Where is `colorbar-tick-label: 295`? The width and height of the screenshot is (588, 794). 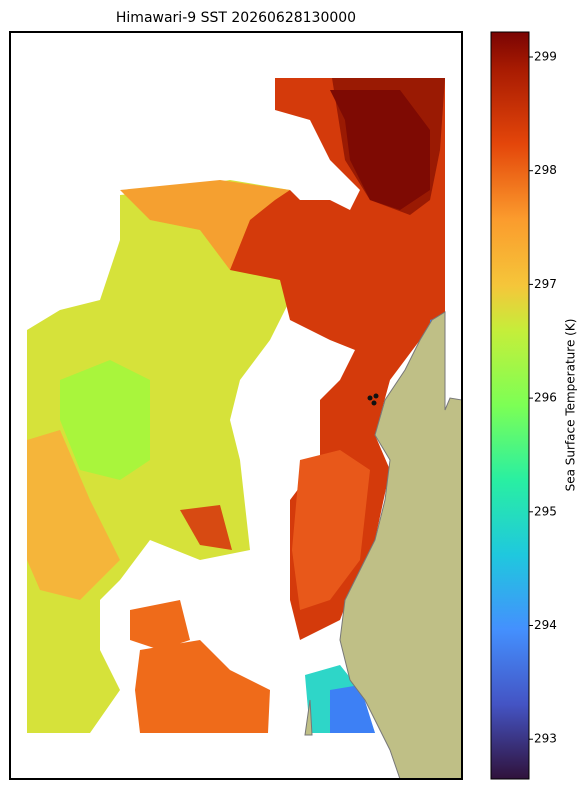
colorbar-tick-label: 295 is located at coordinates (545, 511).